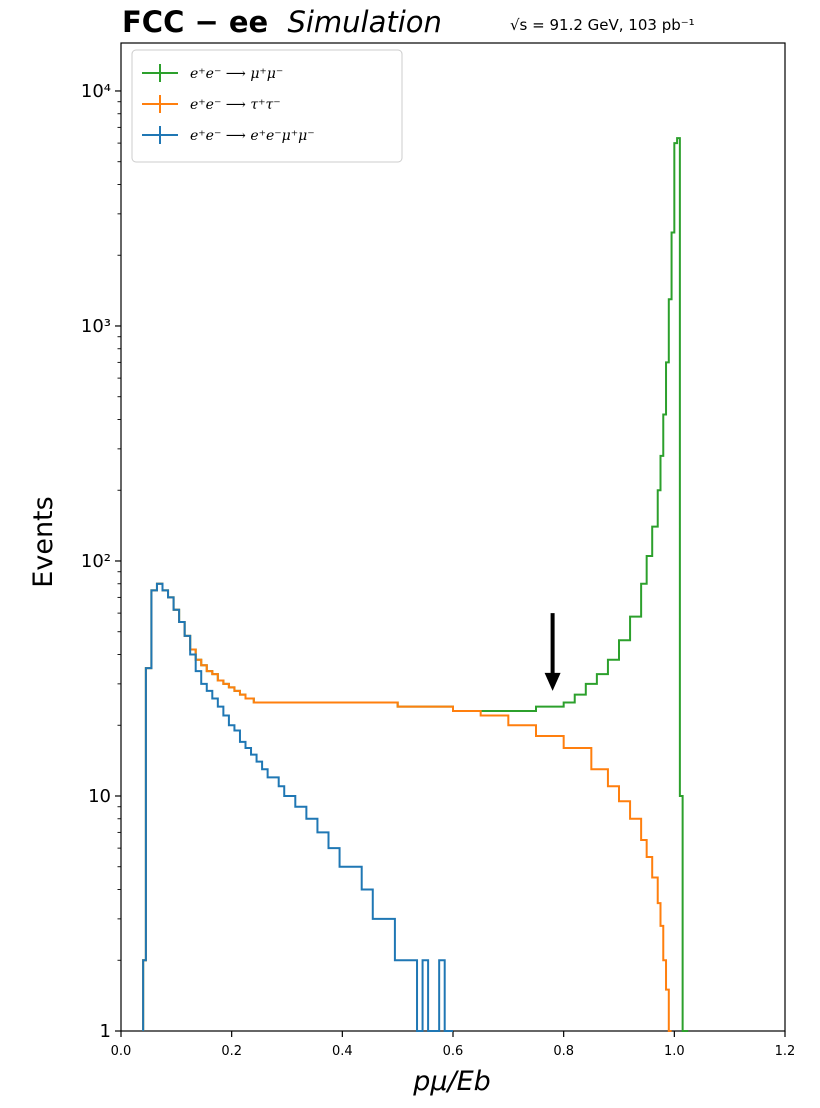 The width and height of the screenshot is (820, 1108). Describe the element at coordinates (105, 1031) in the screenshot. I see `y-tick-label: 1` at that location.